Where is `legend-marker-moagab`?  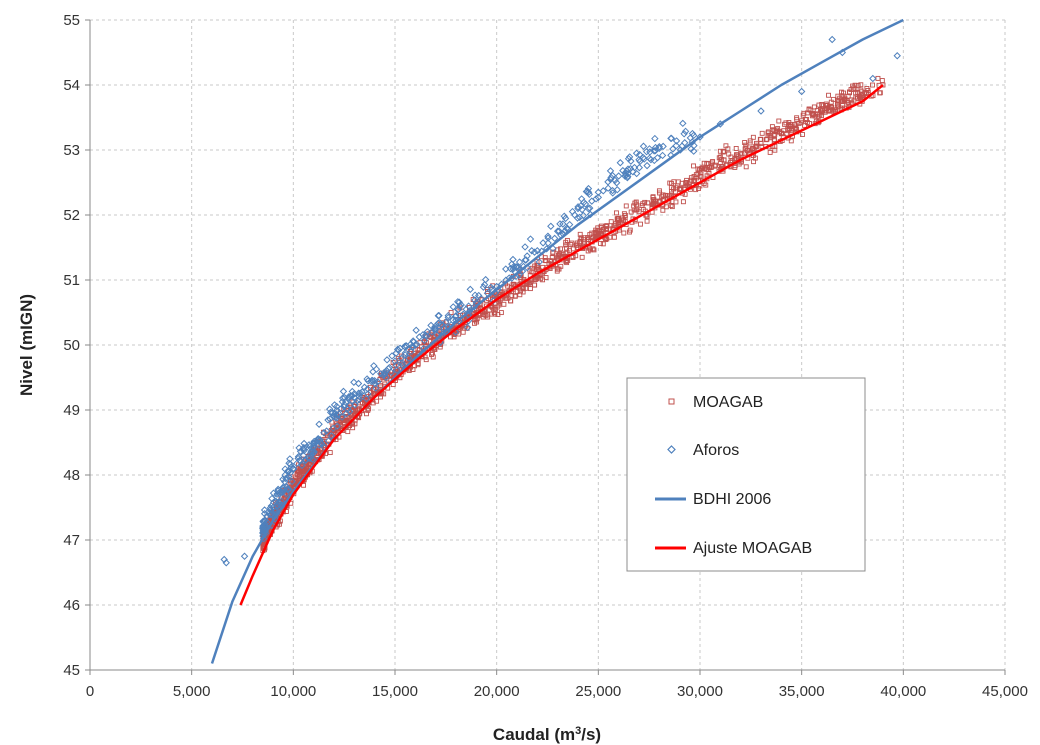 legend-marker-moagab is located at coordinates (671, 401).